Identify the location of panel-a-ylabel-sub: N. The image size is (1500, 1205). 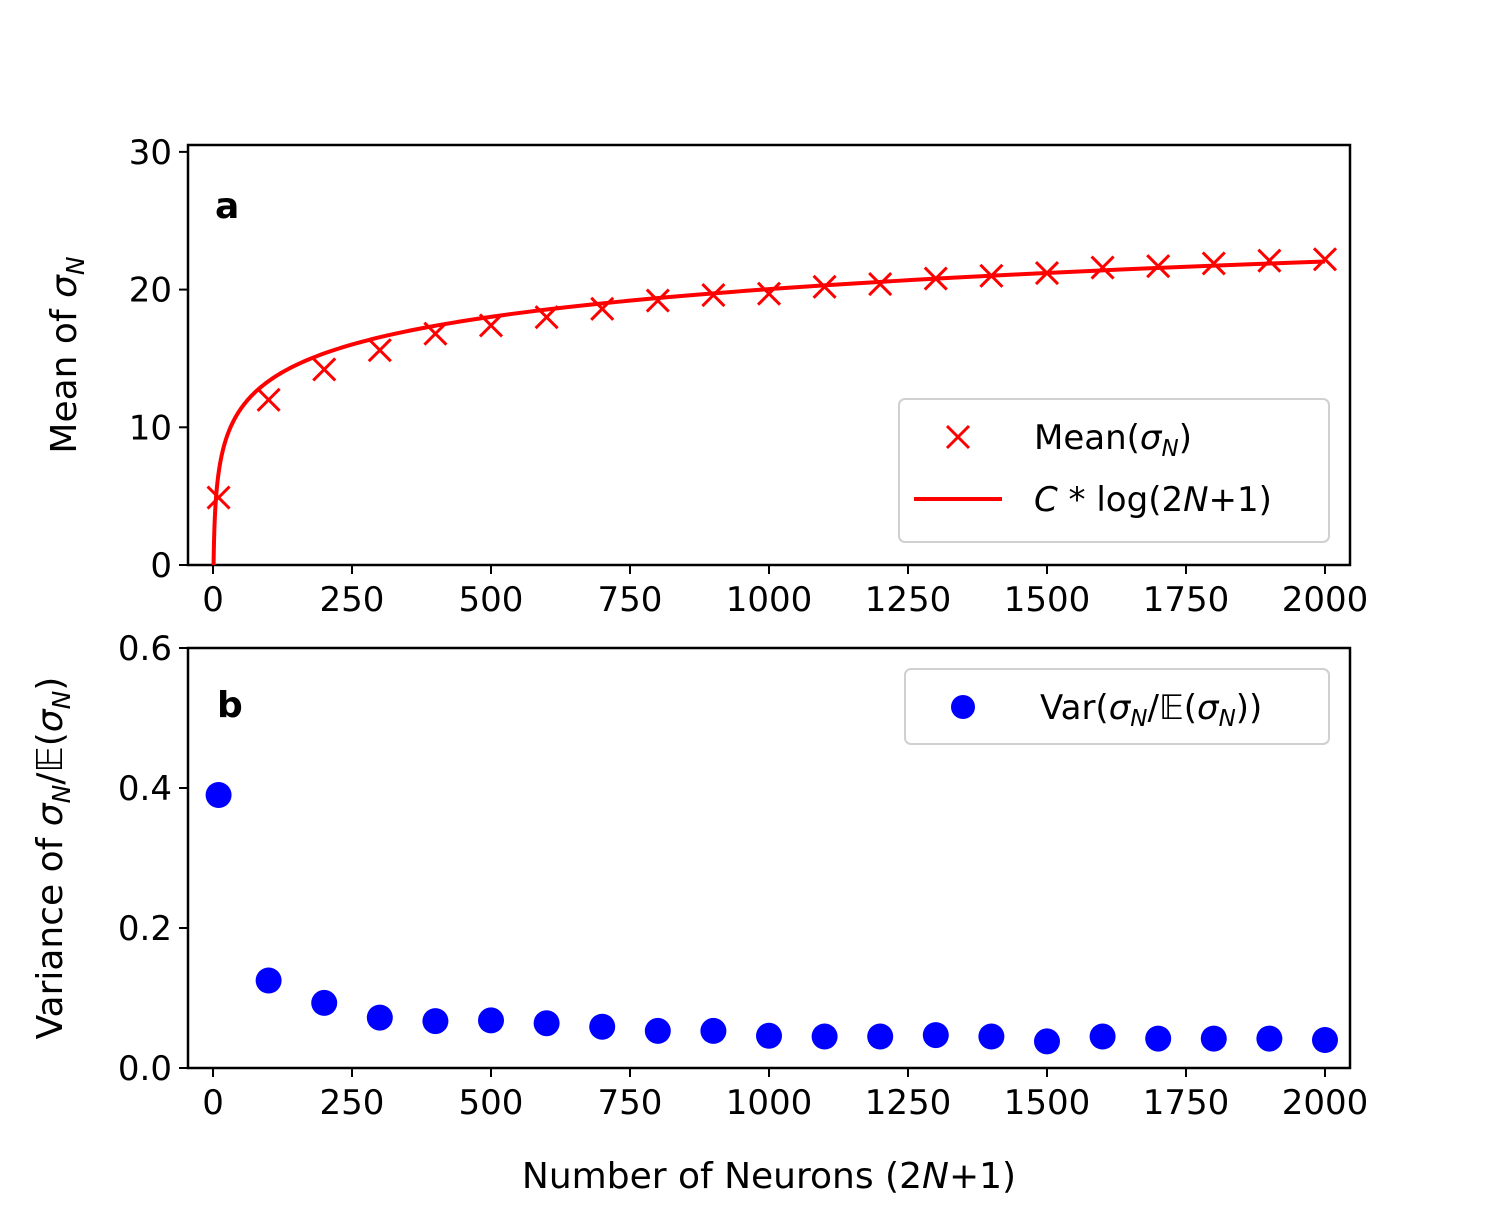
(75, 265).